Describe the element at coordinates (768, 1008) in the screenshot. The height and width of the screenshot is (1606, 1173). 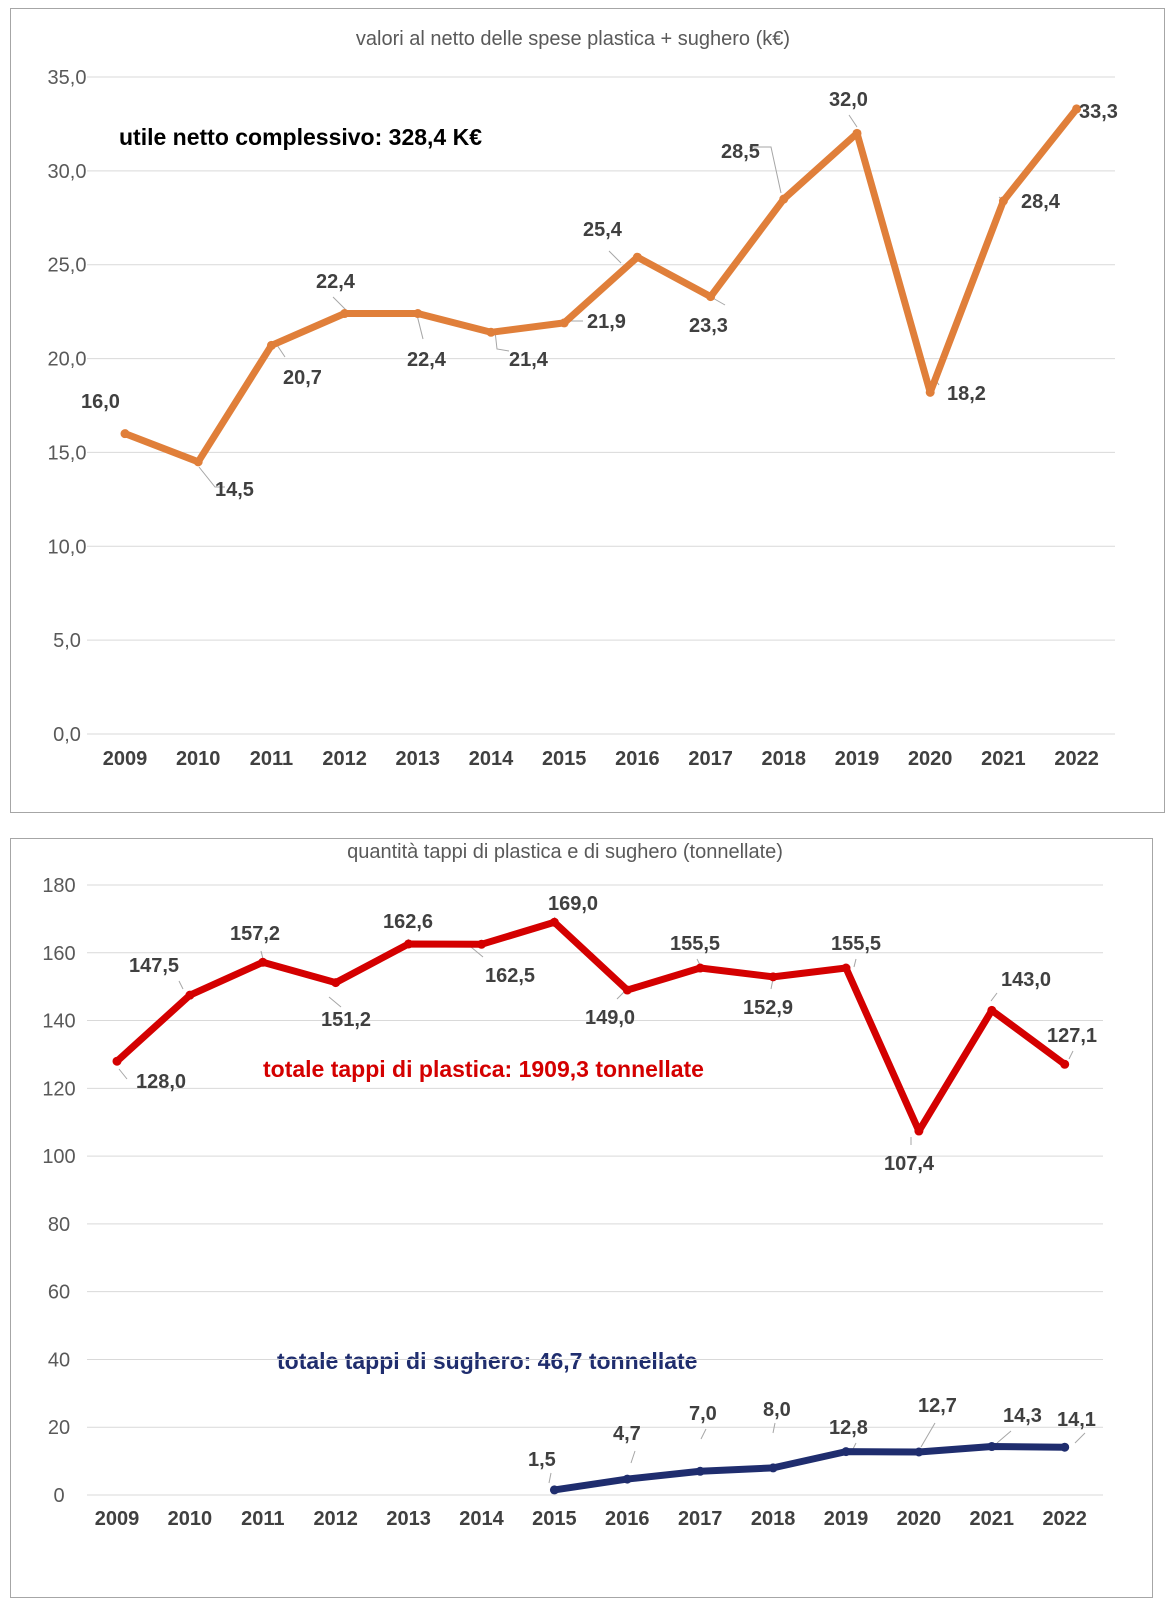
I see `data-label: 152,9` at that location.